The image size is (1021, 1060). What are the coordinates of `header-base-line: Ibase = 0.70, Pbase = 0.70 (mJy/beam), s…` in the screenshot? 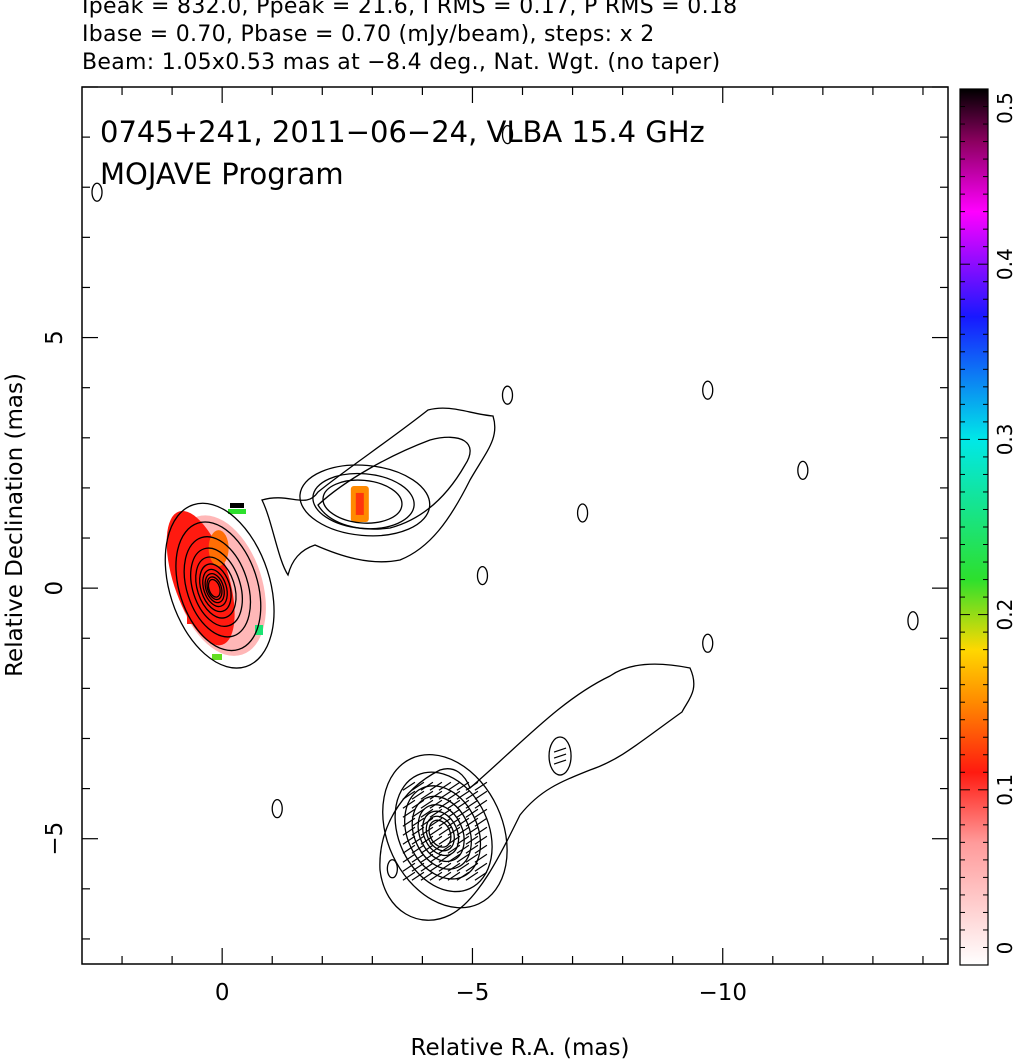 It's located at (368, 34).